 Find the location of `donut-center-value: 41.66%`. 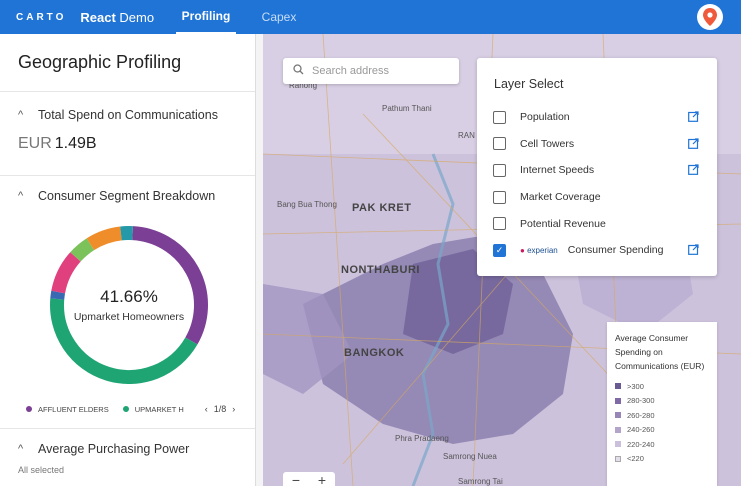

donut-center-value: 41.66% is located at coordinates (129, 296).